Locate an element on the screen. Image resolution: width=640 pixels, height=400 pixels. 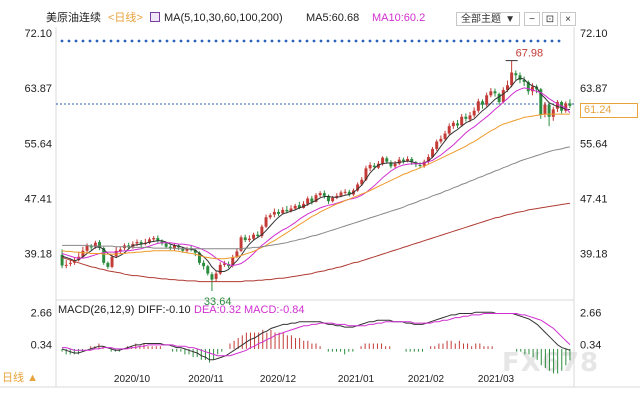
y-tick-label-right: 39.18 is located at coordinates (594, 255).